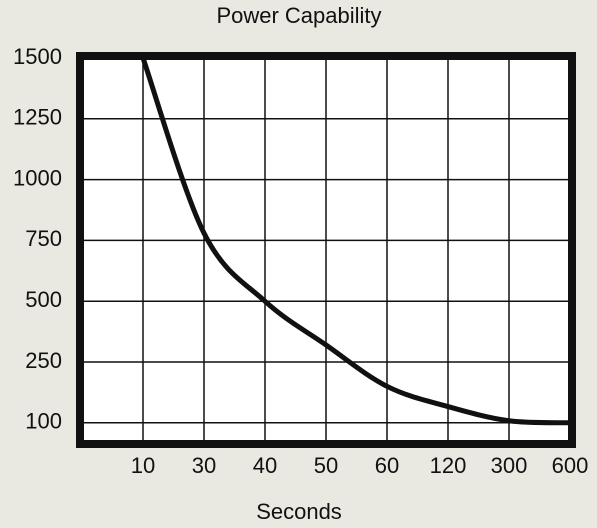 The height and width of the screenshot is (528, 597). I want to click on y-tick-label: 1250, so click(37, 117).